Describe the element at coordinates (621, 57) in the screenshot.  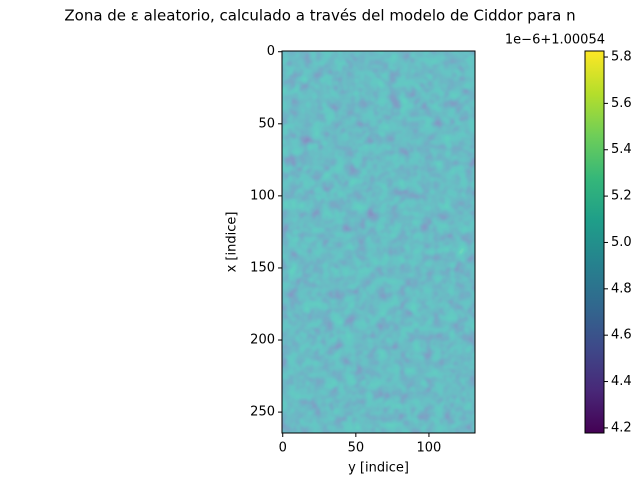
I see `colorbar-tick-label: 5.8` at that location.